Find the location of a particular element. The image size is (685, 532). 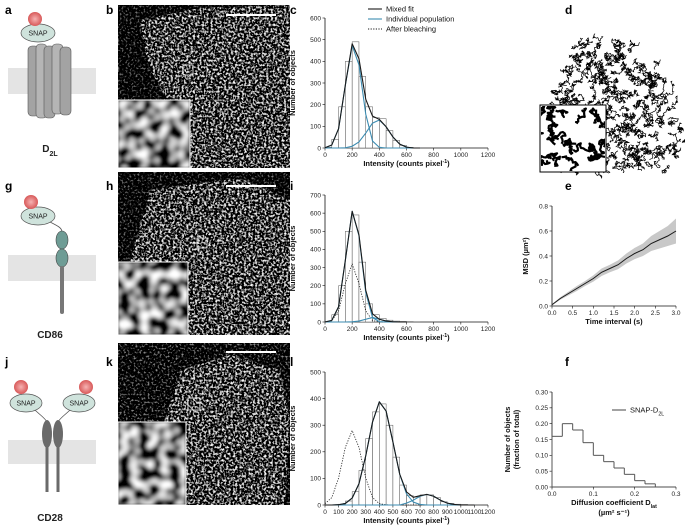

x-tick-label: 0.5 is located at coordinates (572, 313).